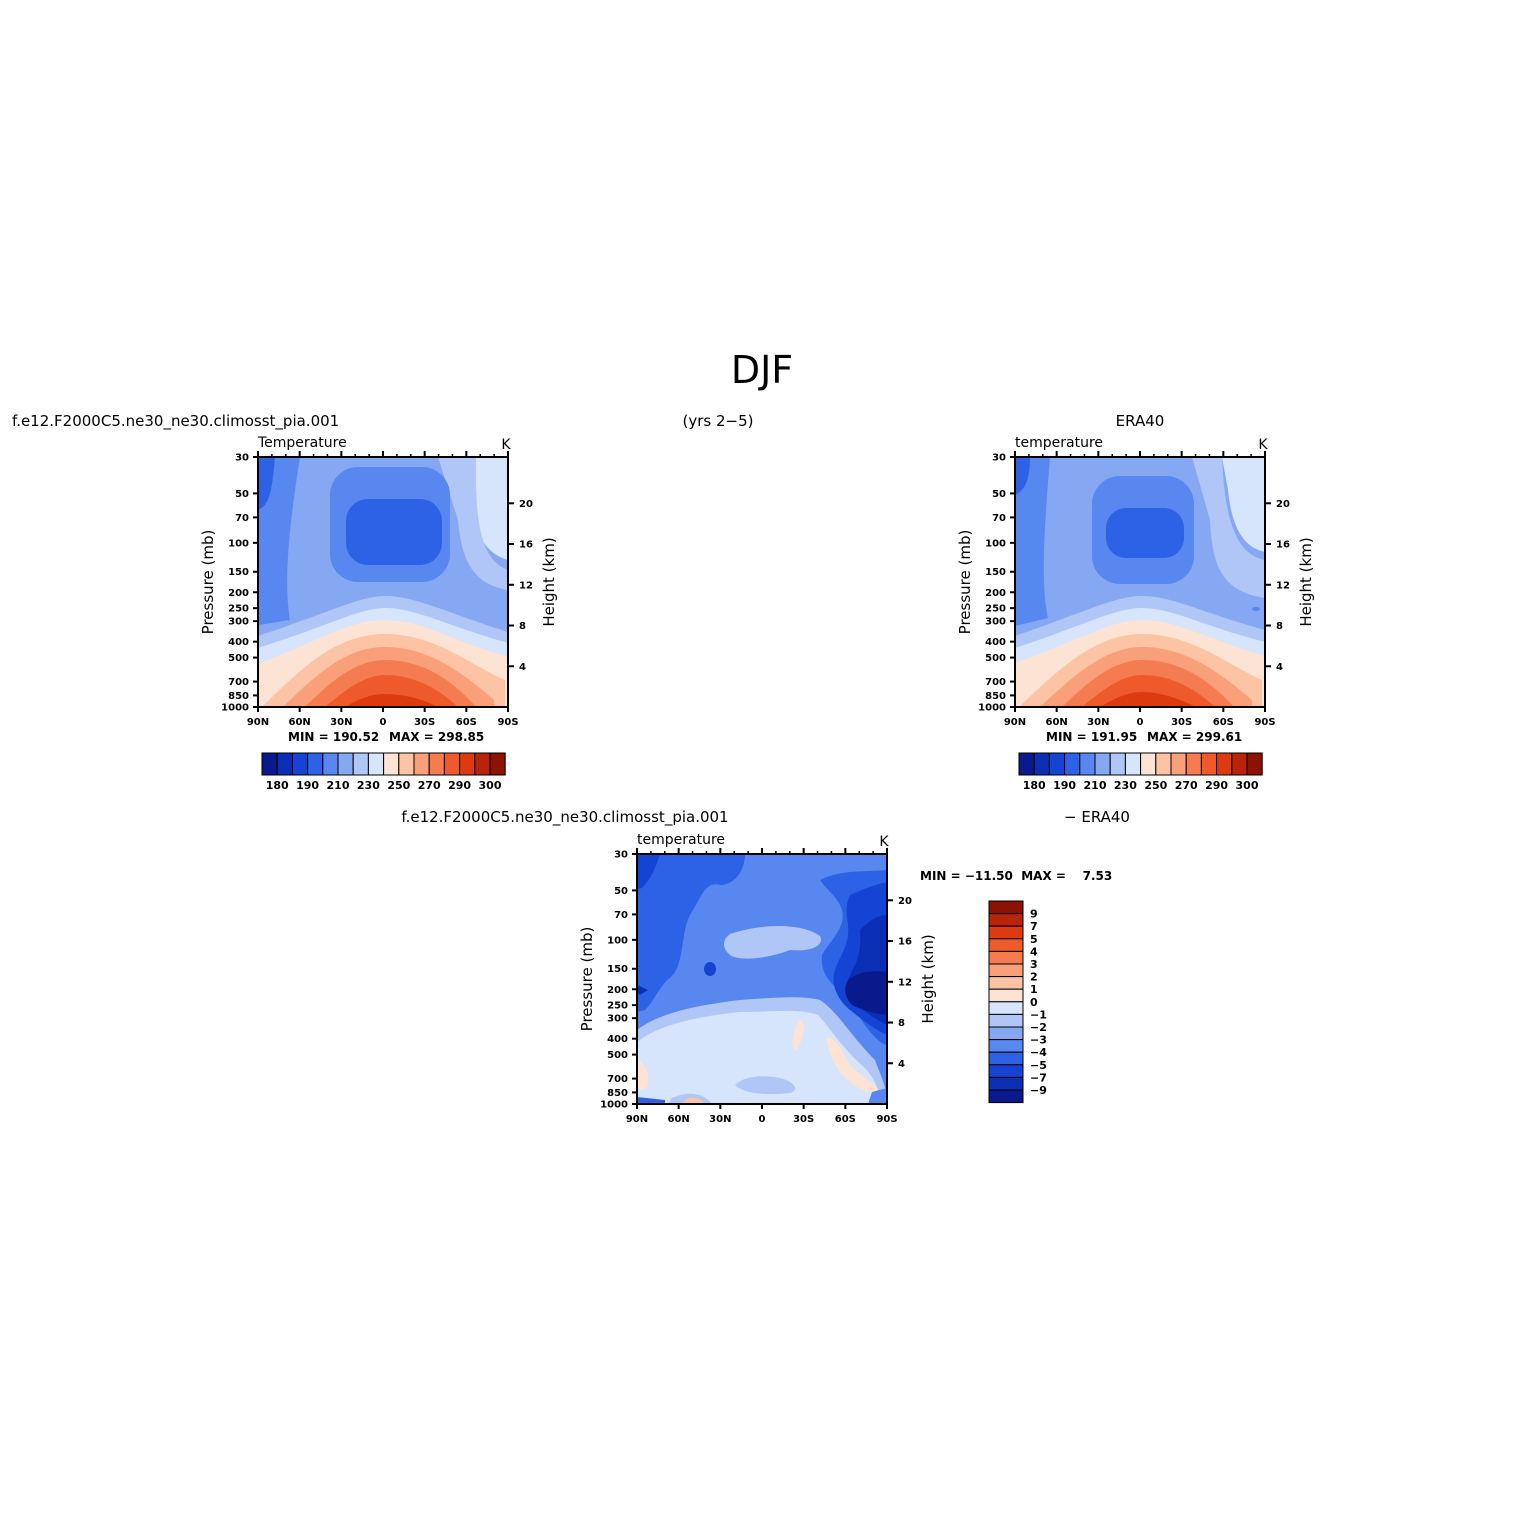  What do you see at coordinates (1016, 876) in the screenshot?
I see `diff-stat-label: MIN = −11.50 MAX = 7.53` at bounding box center [1016, 876].